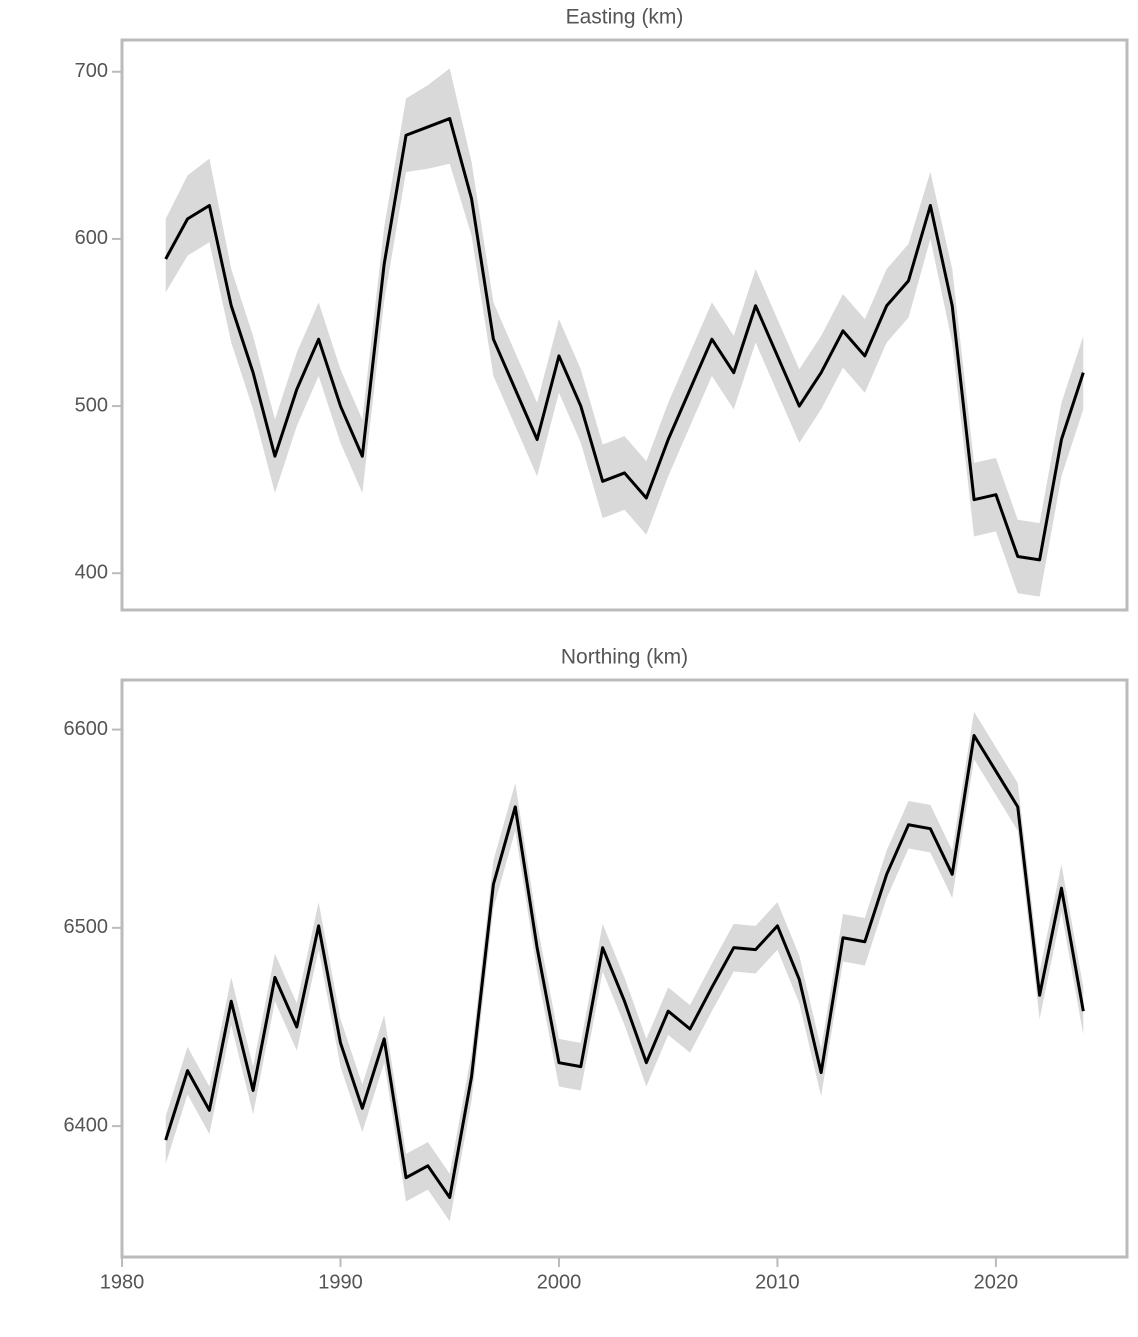 Image resolution: width=1138 pixels, height=1337 pixels. I want to click on y-tick-label: 700, so click(91, 71).